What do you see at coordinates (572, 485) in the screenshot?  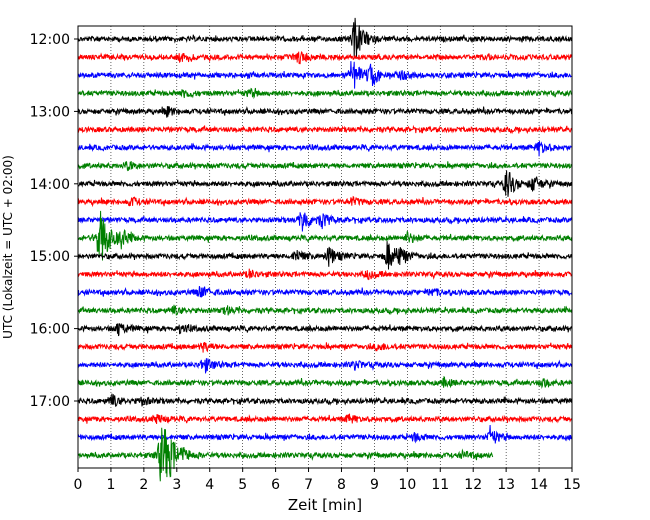 I see `x-tick-label: 15` at bounding box center [572, 485].